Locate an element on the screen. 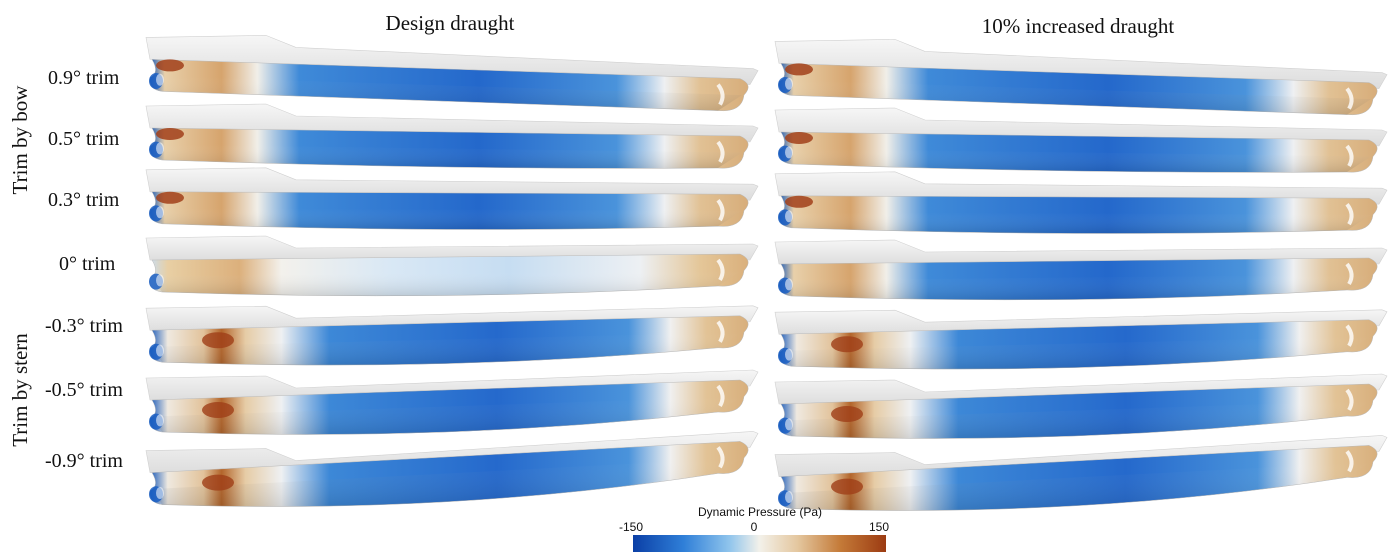  hull-design-tm09 is located at coordinates (452, 469).